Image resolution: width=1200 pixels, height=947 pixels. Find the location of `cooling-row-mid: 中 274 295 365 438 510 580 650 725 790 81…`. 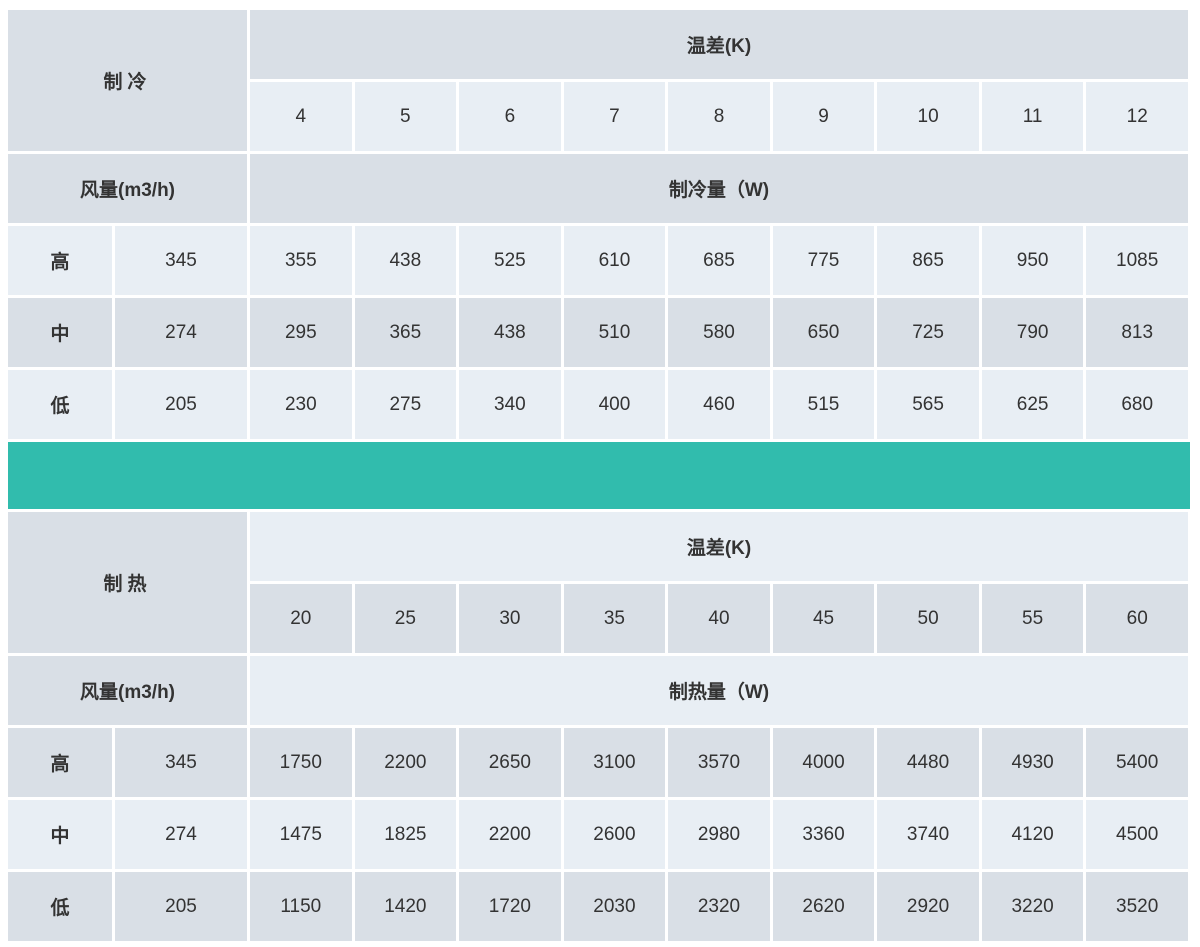

cooling-row-mid: 中 274 295 365 438 510 580 650 725 790 81… is located at coordinates (598, 332).